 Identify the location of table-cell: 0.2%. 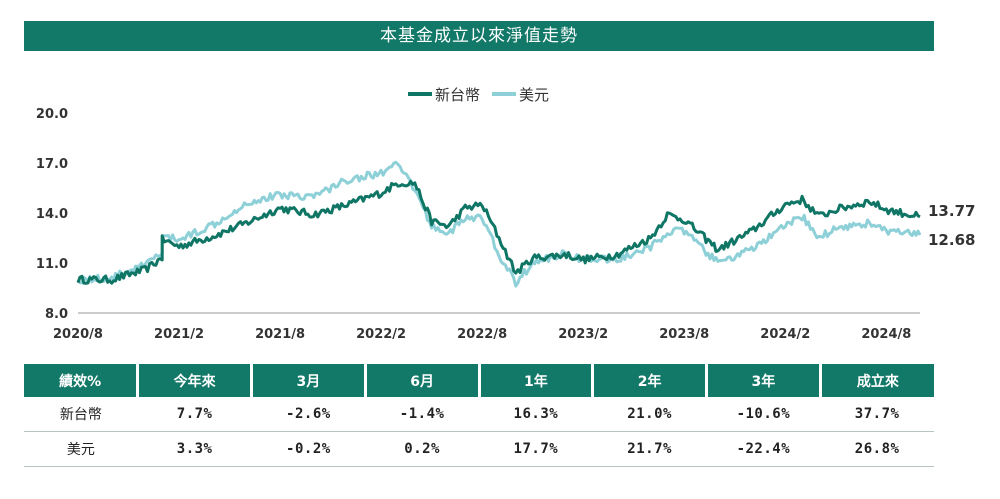
(422, 449).